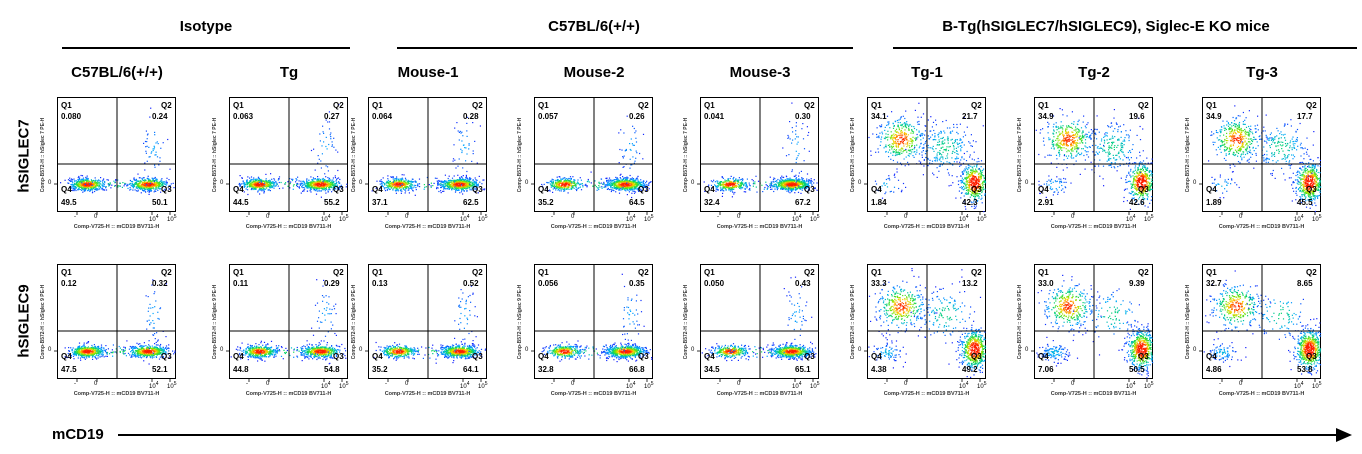 Image resolution: width=1362 pixels, height=454 pixels. I want to click on x-tick-label: 104, so click(464, 218).